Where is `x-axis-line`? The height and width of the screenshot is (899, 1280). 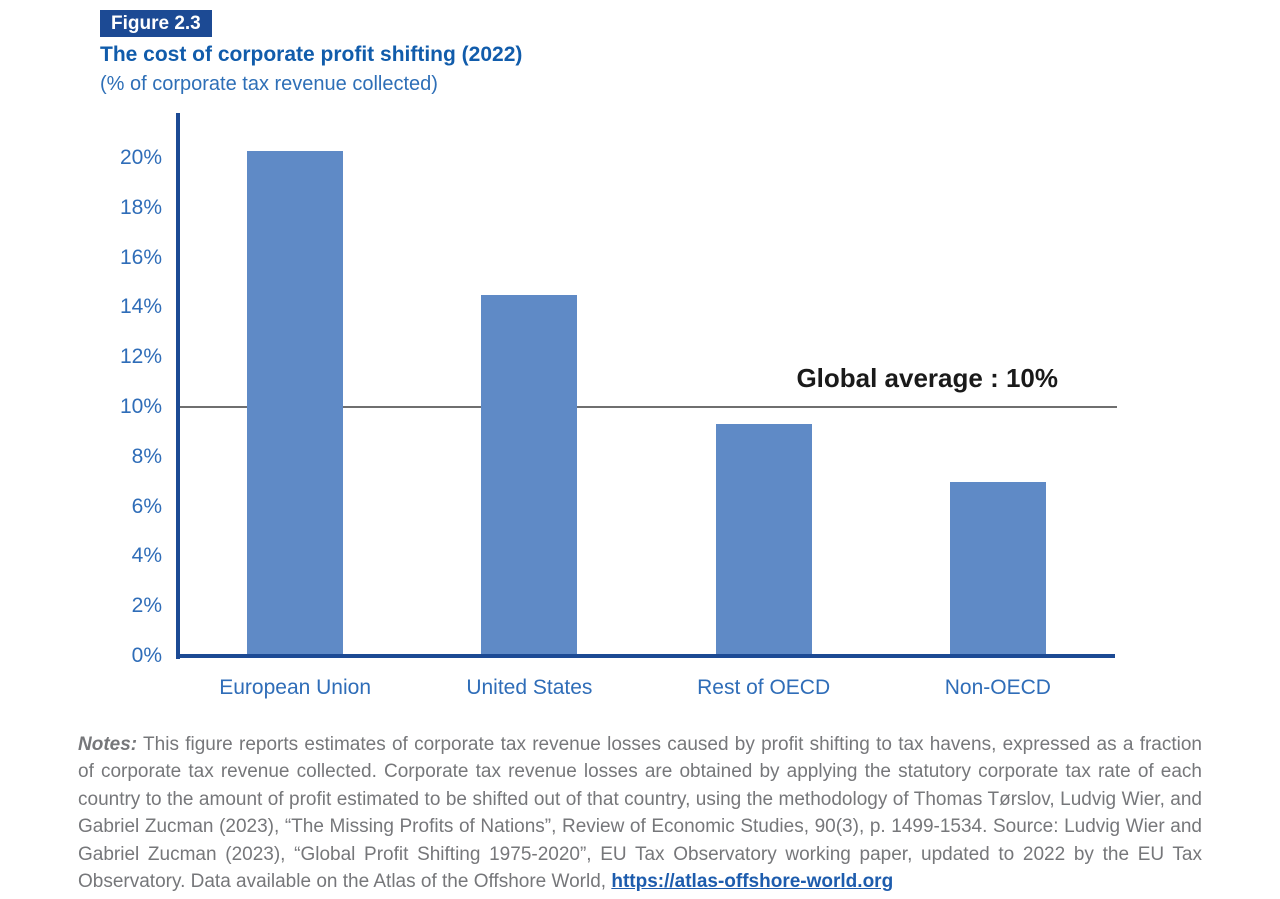
x-axis-line is located at coordinates (645, 656).